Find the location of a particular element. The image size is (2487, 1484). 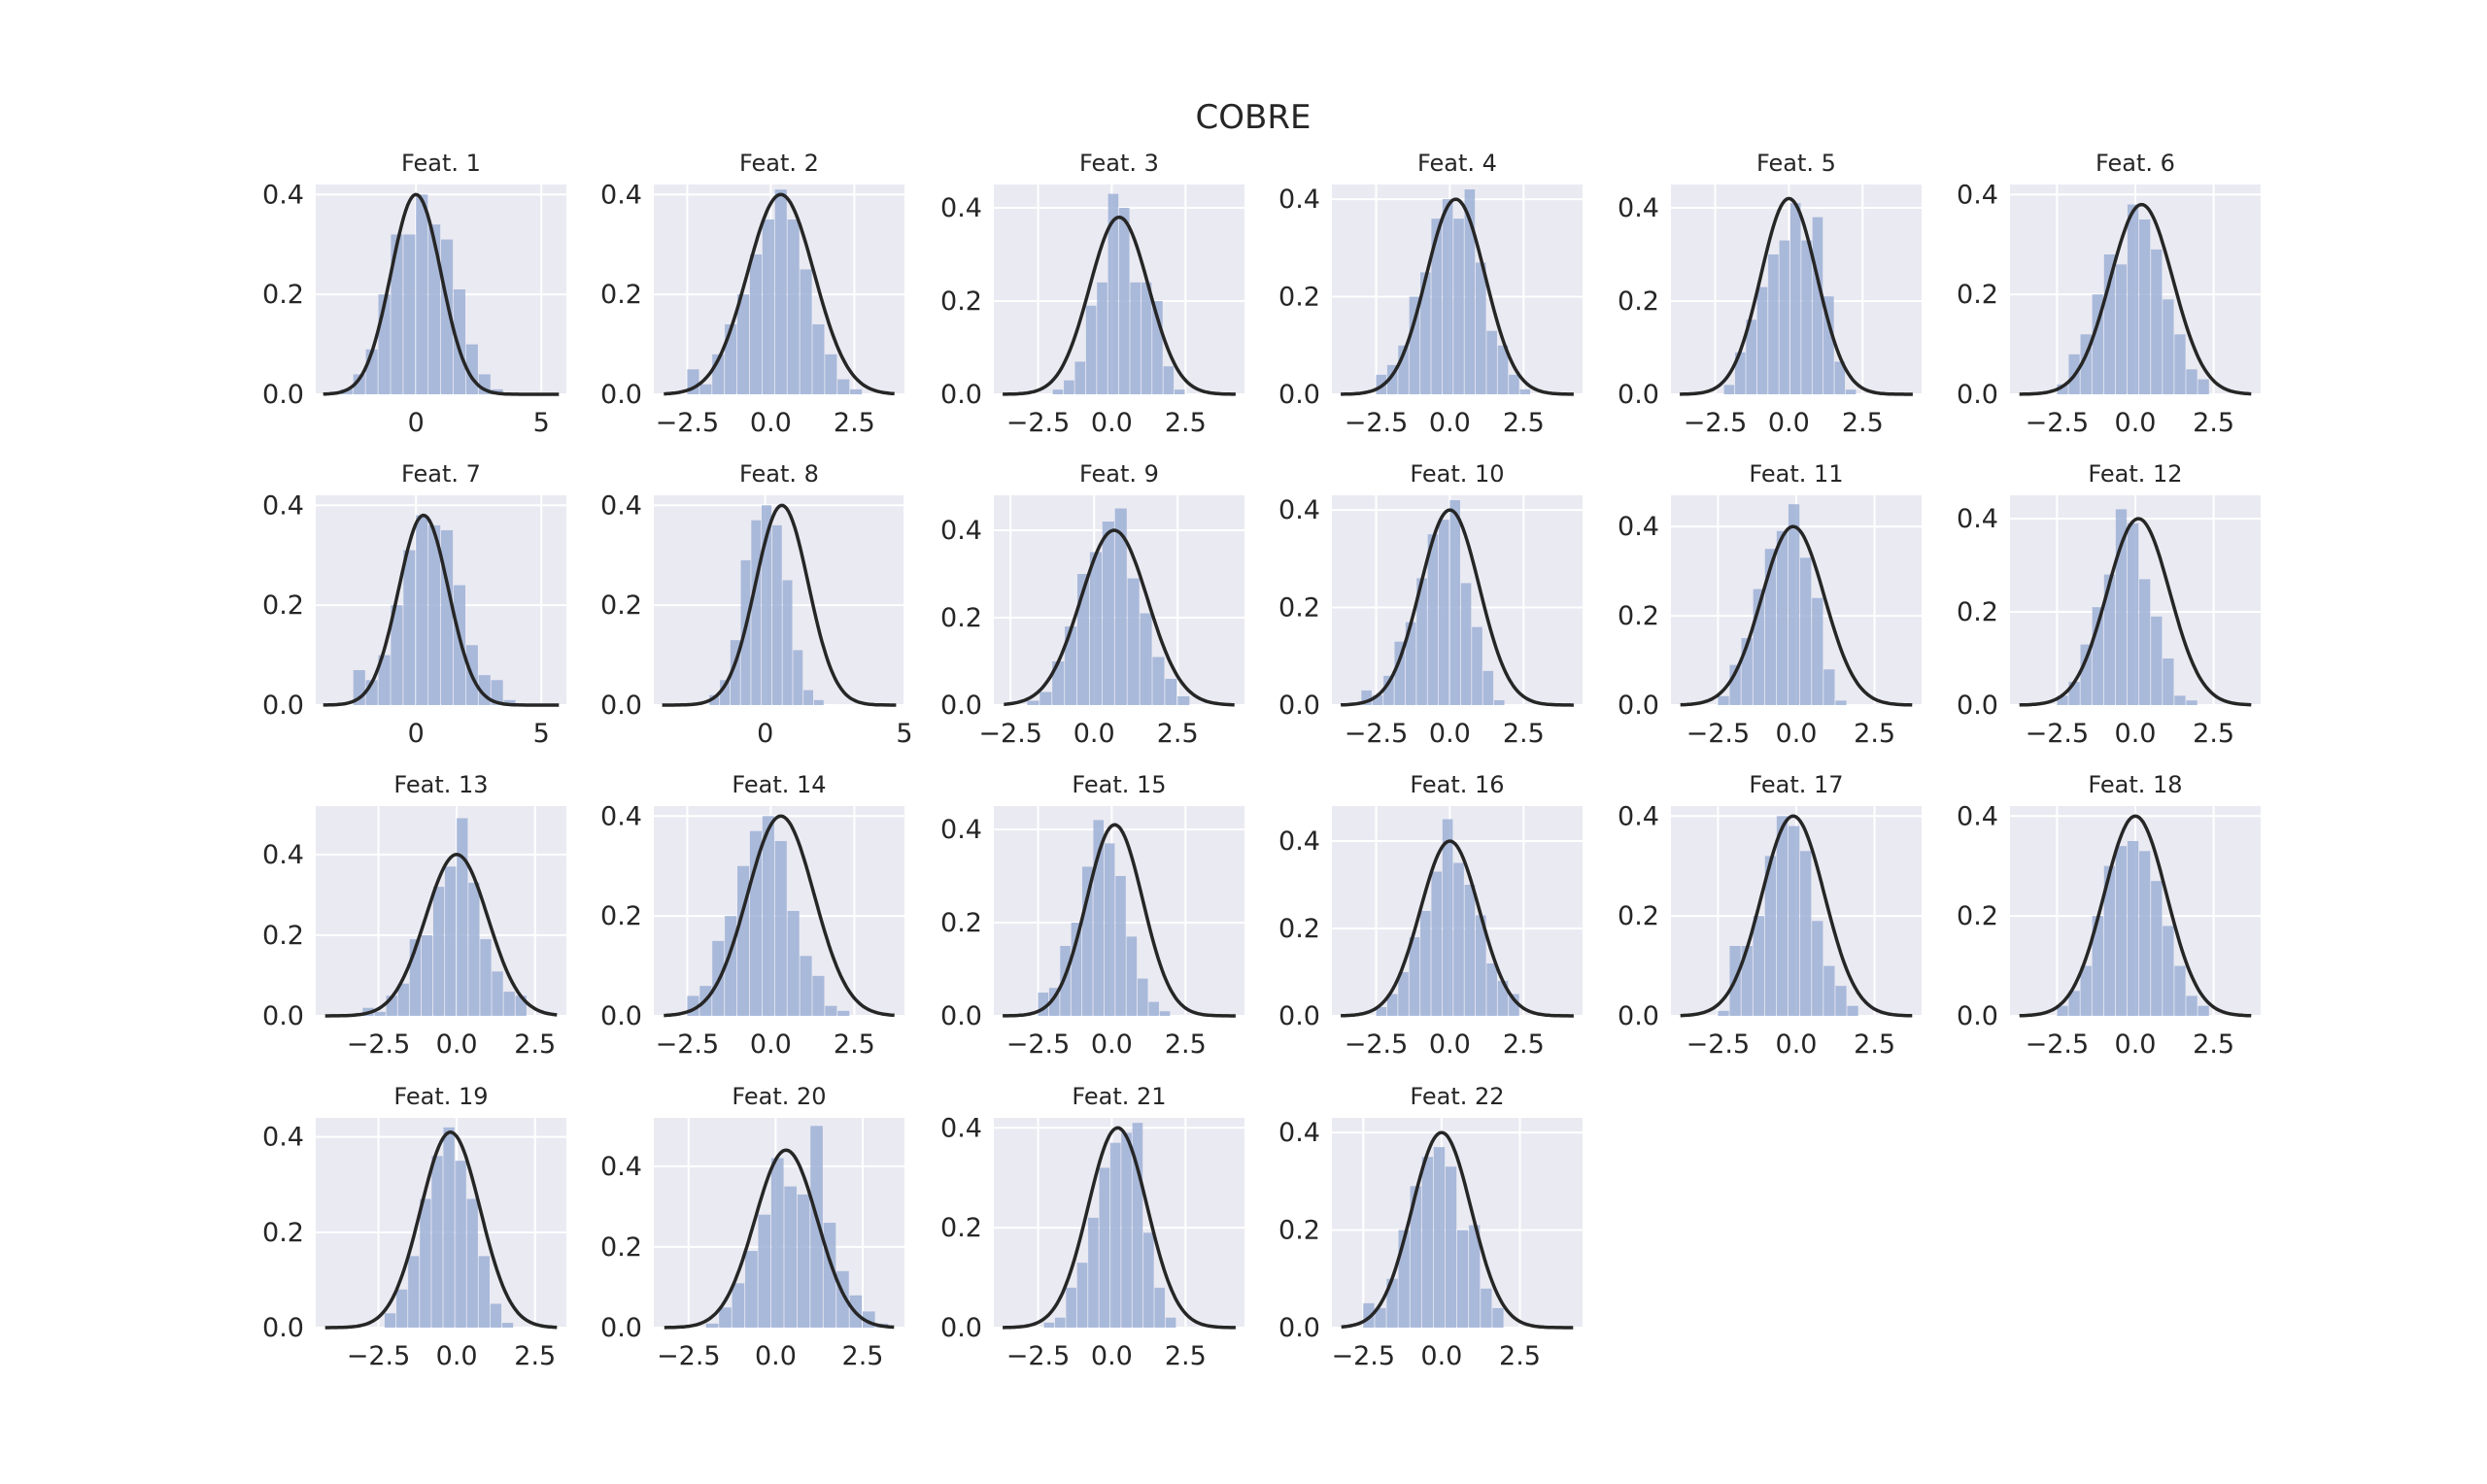

subplot-title: Feat. 22 is located at coordinates (1457, 1096).